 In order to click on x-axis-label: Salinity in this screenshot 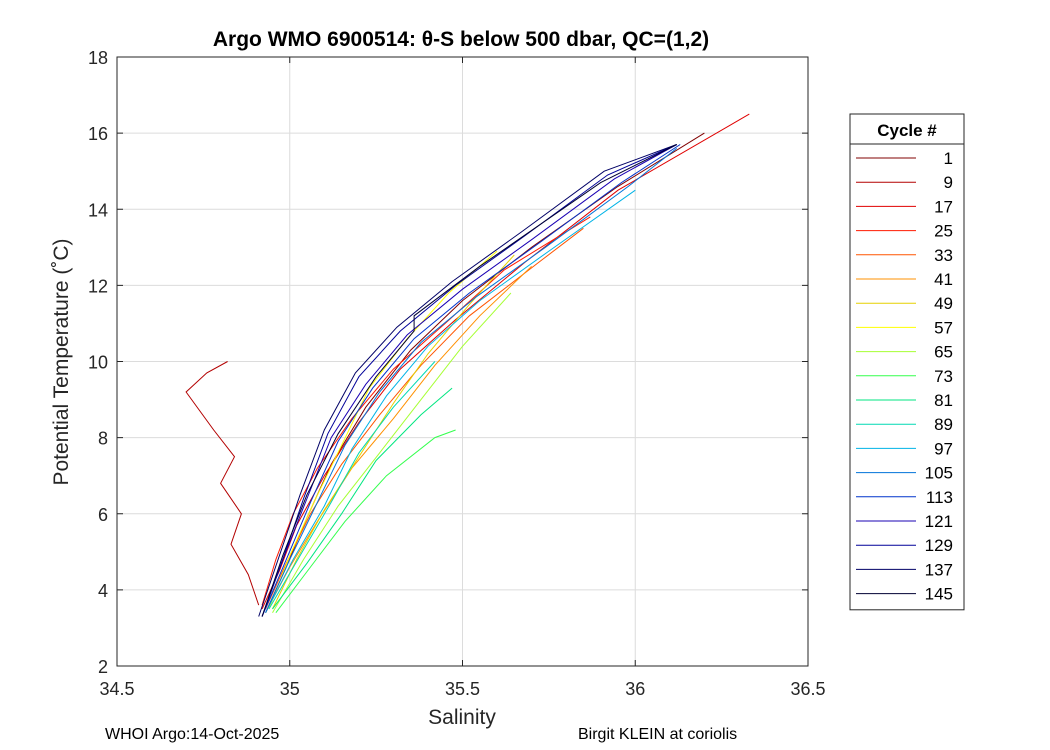, I will do `click(462, 717)`.